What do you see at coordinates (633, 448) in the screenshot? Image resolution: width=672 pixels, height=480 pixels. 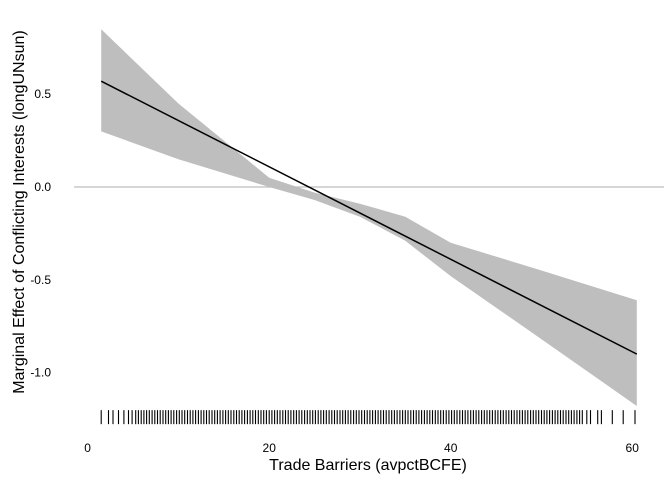 I see `x-tick-label: 60` at bounding box center [633, 448].